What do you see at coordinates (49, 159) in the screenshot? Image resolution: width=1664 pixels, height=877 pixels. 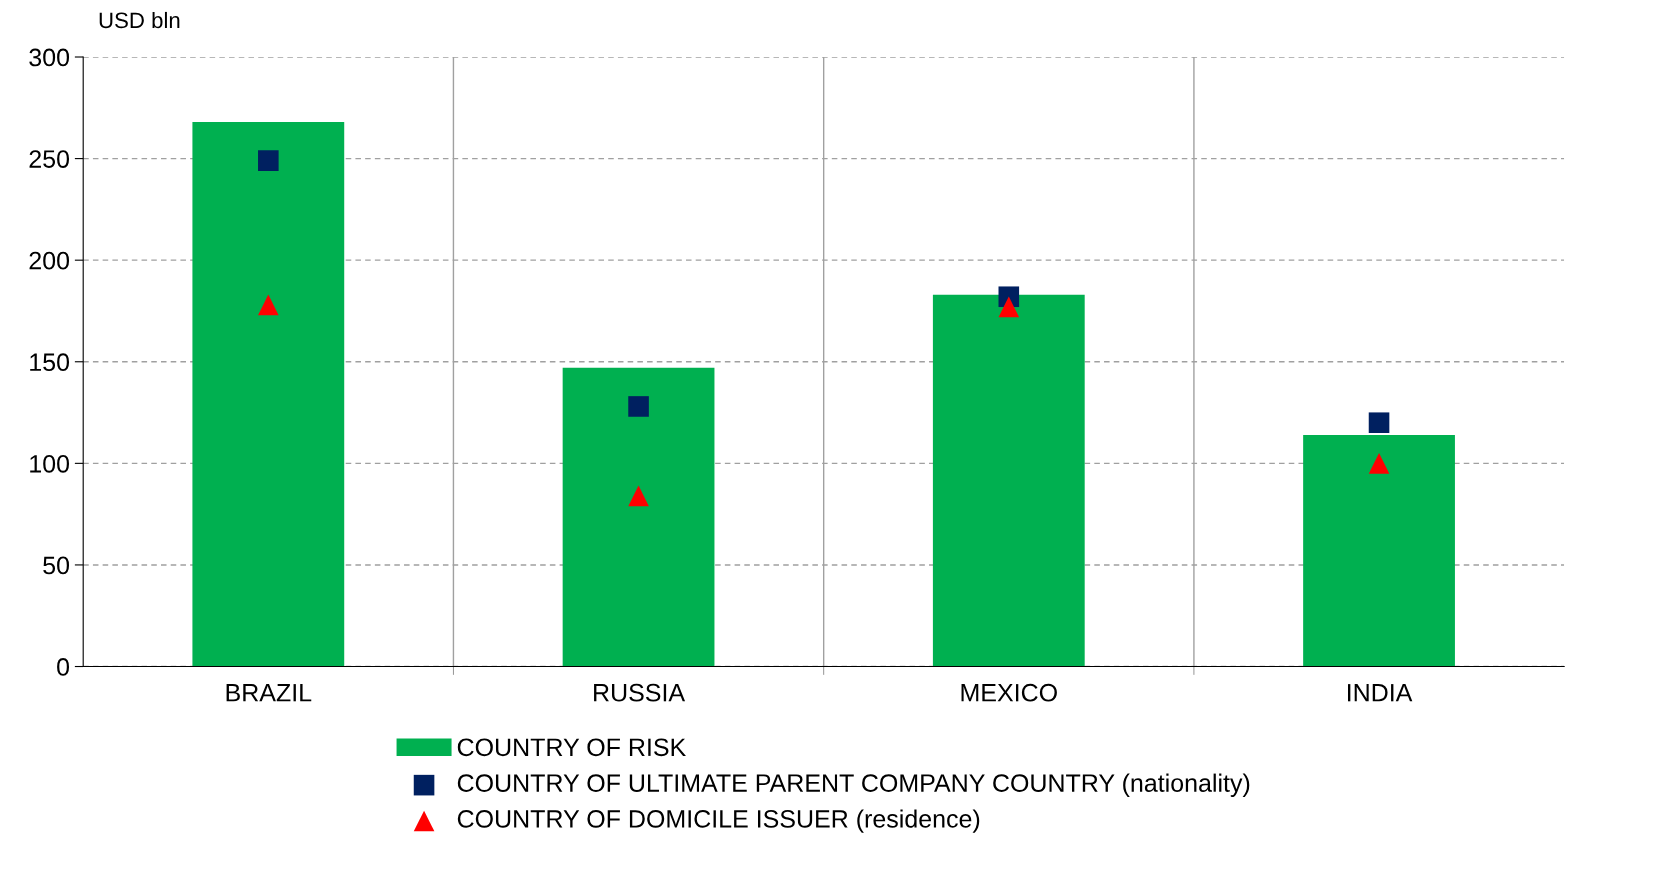 I see `y-tick-label: 250` at bounding box center [49, 159].